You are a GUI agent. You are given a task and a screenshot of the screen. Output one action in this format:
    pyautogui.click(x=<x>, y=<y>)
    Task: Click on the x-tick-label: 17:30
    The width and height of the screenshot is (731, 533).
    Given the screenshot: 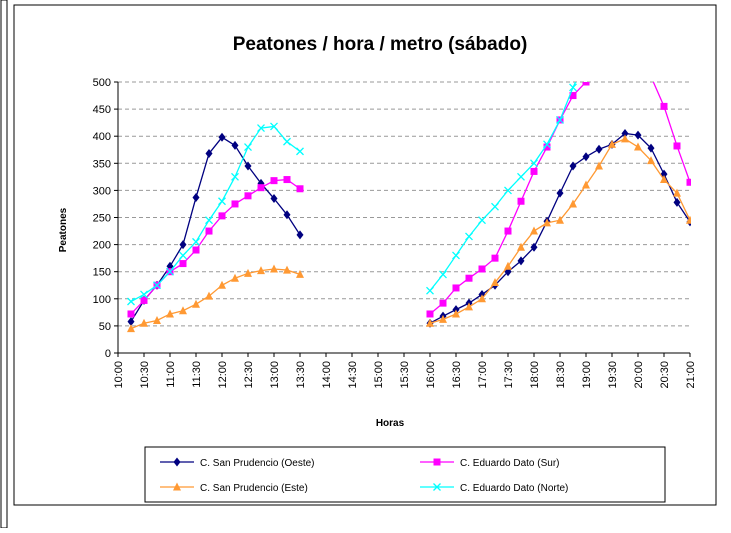 What is the action you would take?
    pyautogui.click(x=509, y=375)
    